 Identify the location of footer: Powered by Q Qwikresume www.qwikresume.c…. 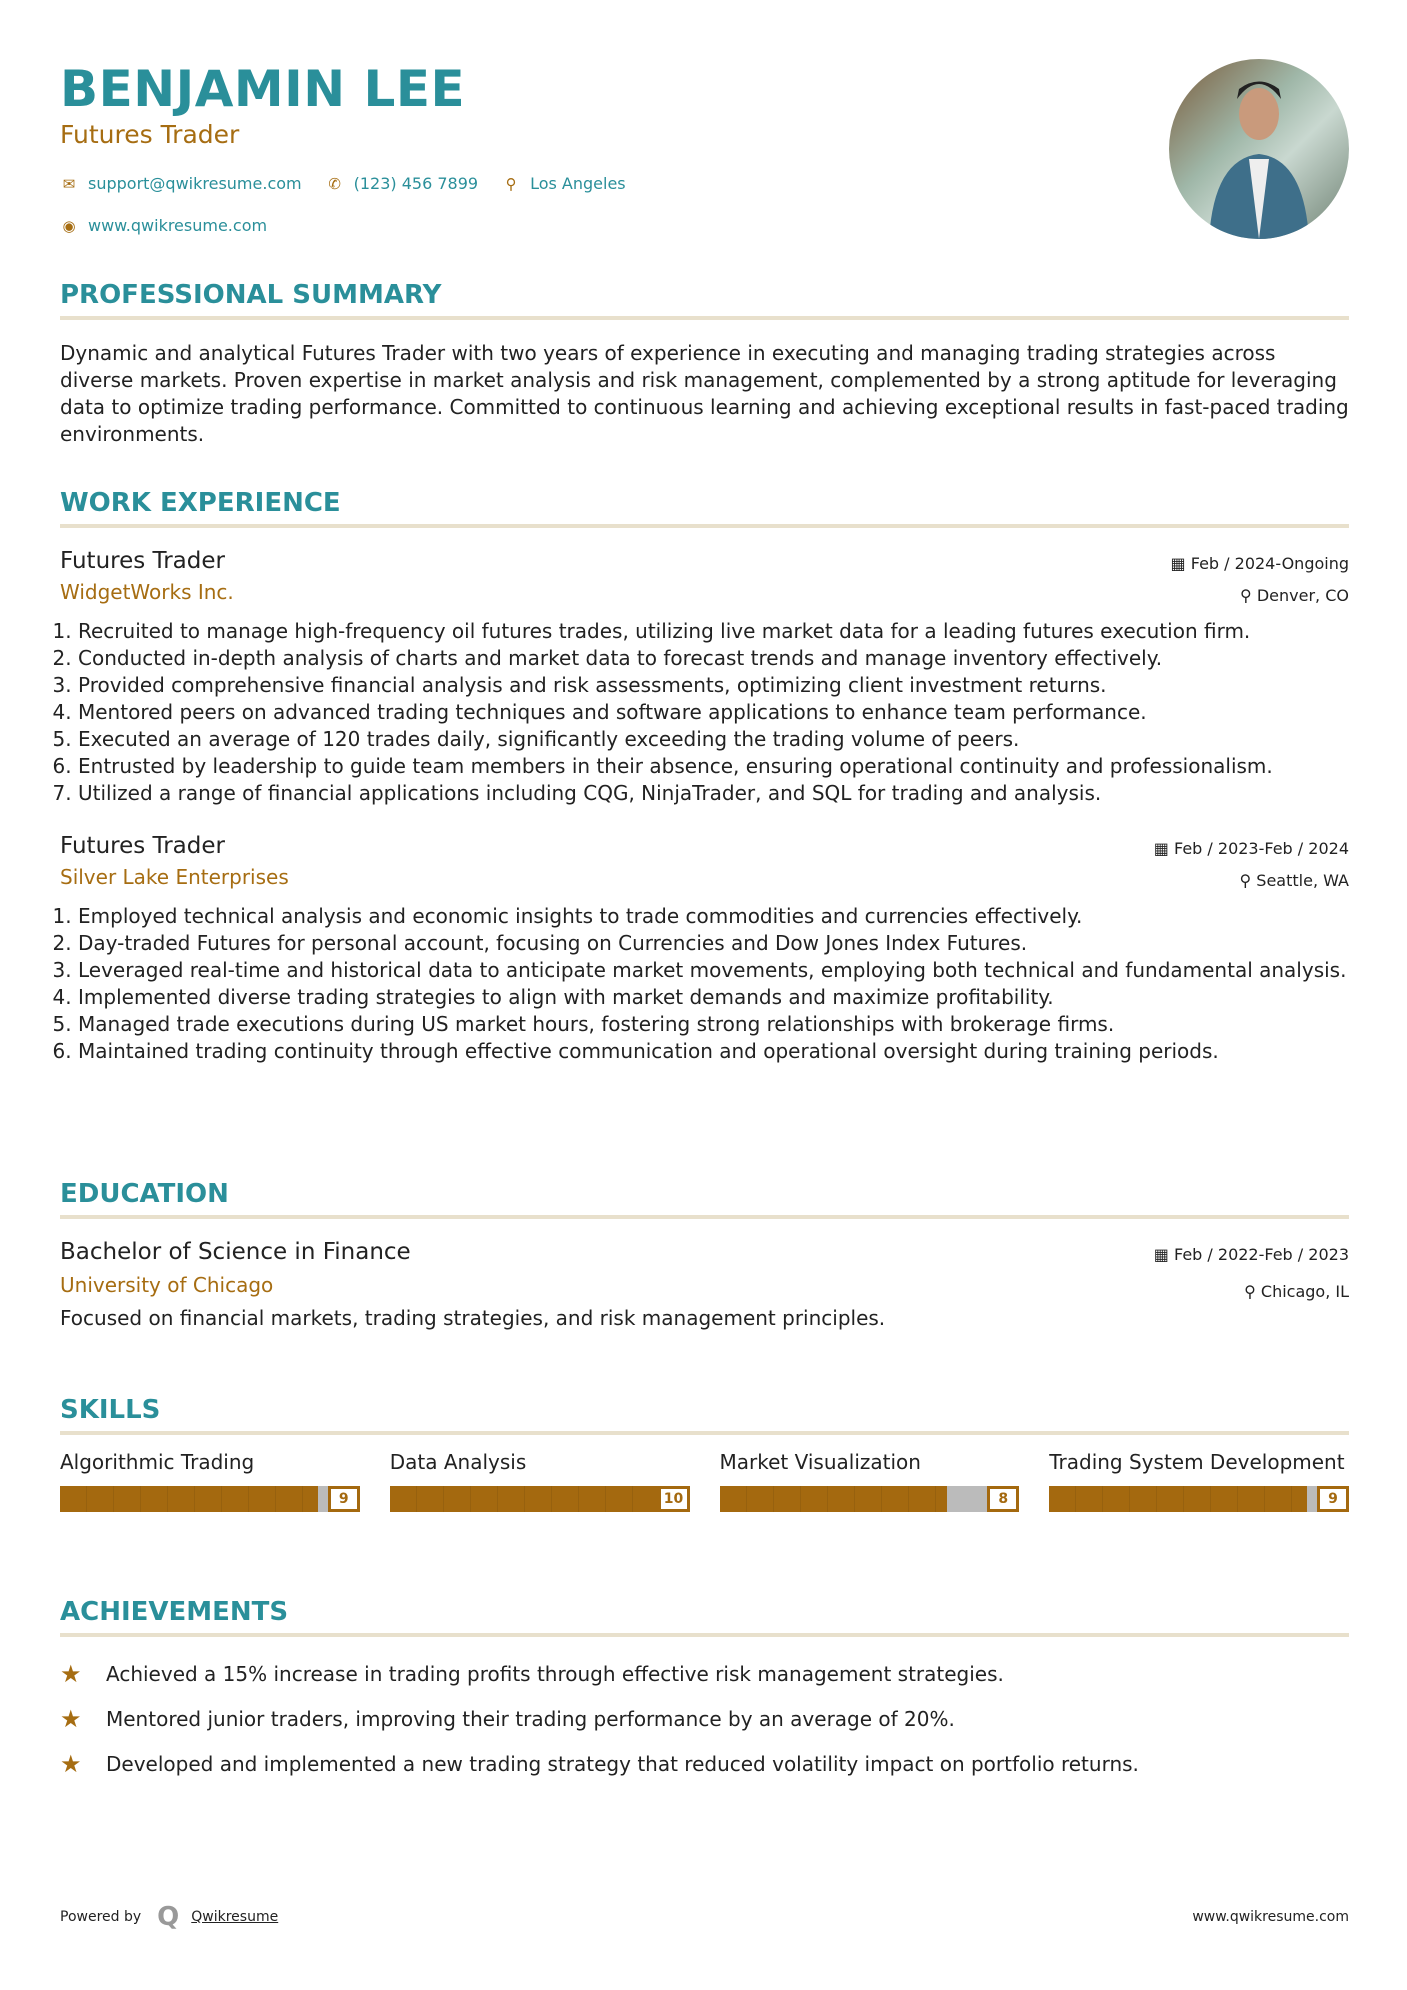
(704, 1917).